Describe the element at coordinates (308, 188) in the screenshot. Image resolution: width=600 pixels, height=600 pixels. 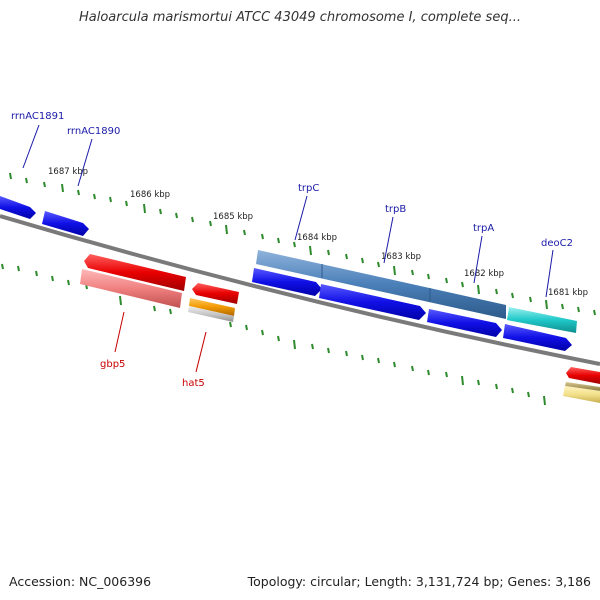
I see `gene-label-trpC: trpC` at that location.